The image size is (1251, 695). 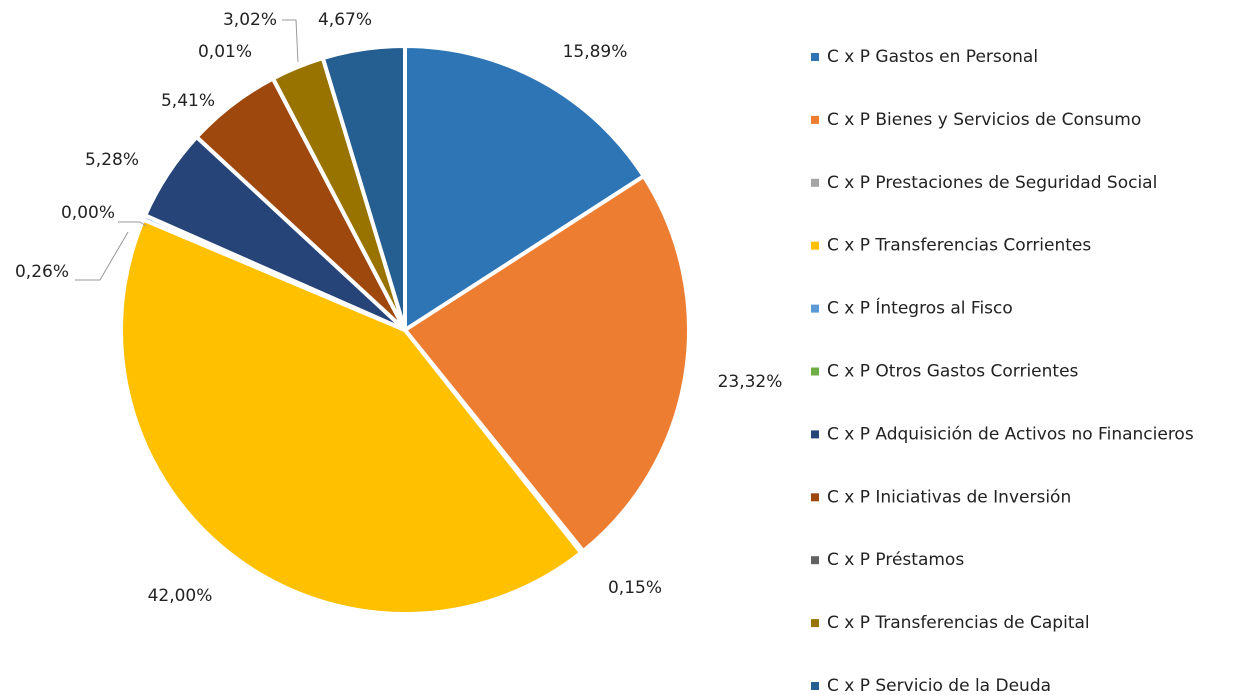 What do you see at coordinates (188, 101) in the screenshot?
I see `data-label: 5,41%` at bounding box center [188, 101].